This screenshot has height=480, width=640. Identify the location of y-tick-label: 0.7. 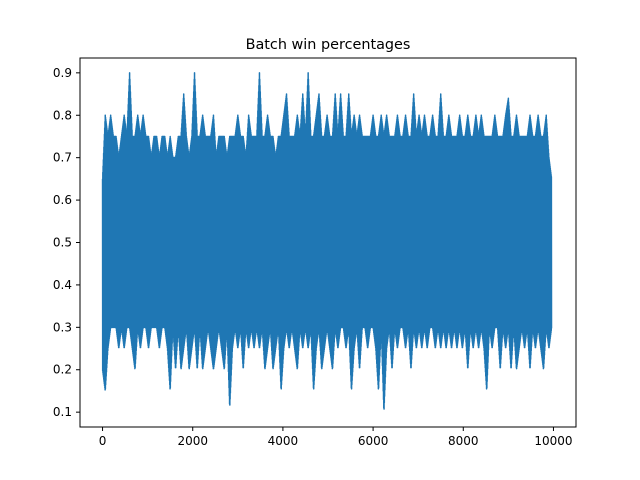
(62, 158).